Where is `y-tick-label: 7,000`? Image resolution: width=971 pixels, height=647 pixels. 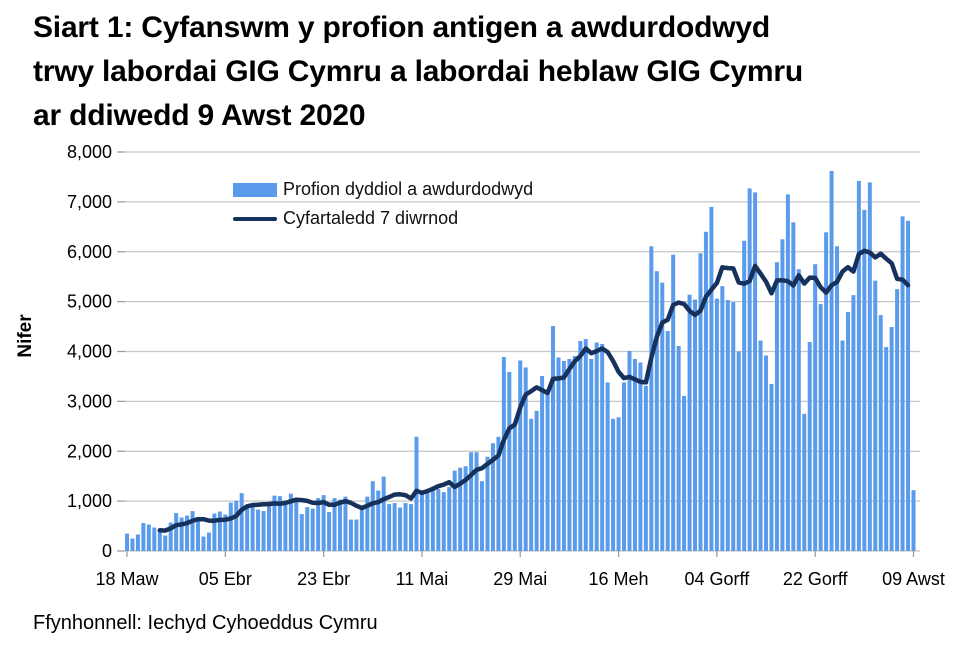
y-tick-label: 7,000 is located at coordinates (89, 202).